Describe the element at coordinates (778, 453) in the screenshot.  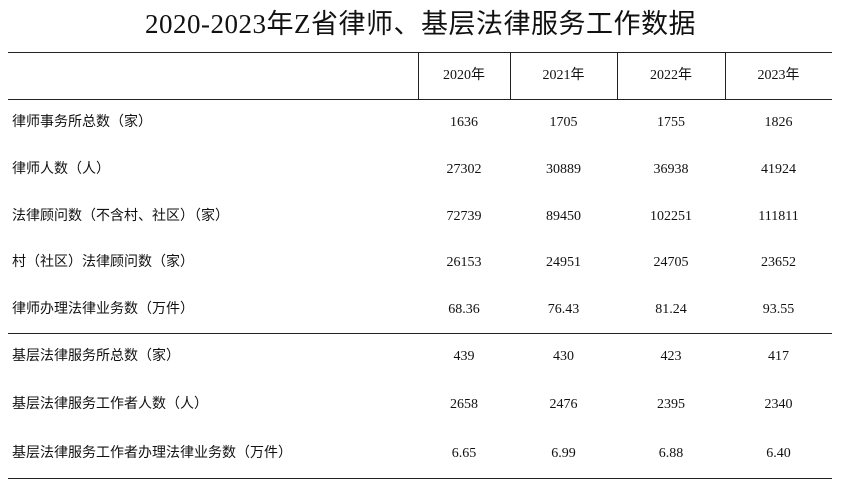
I see `cell-value: 6.40` at that location.